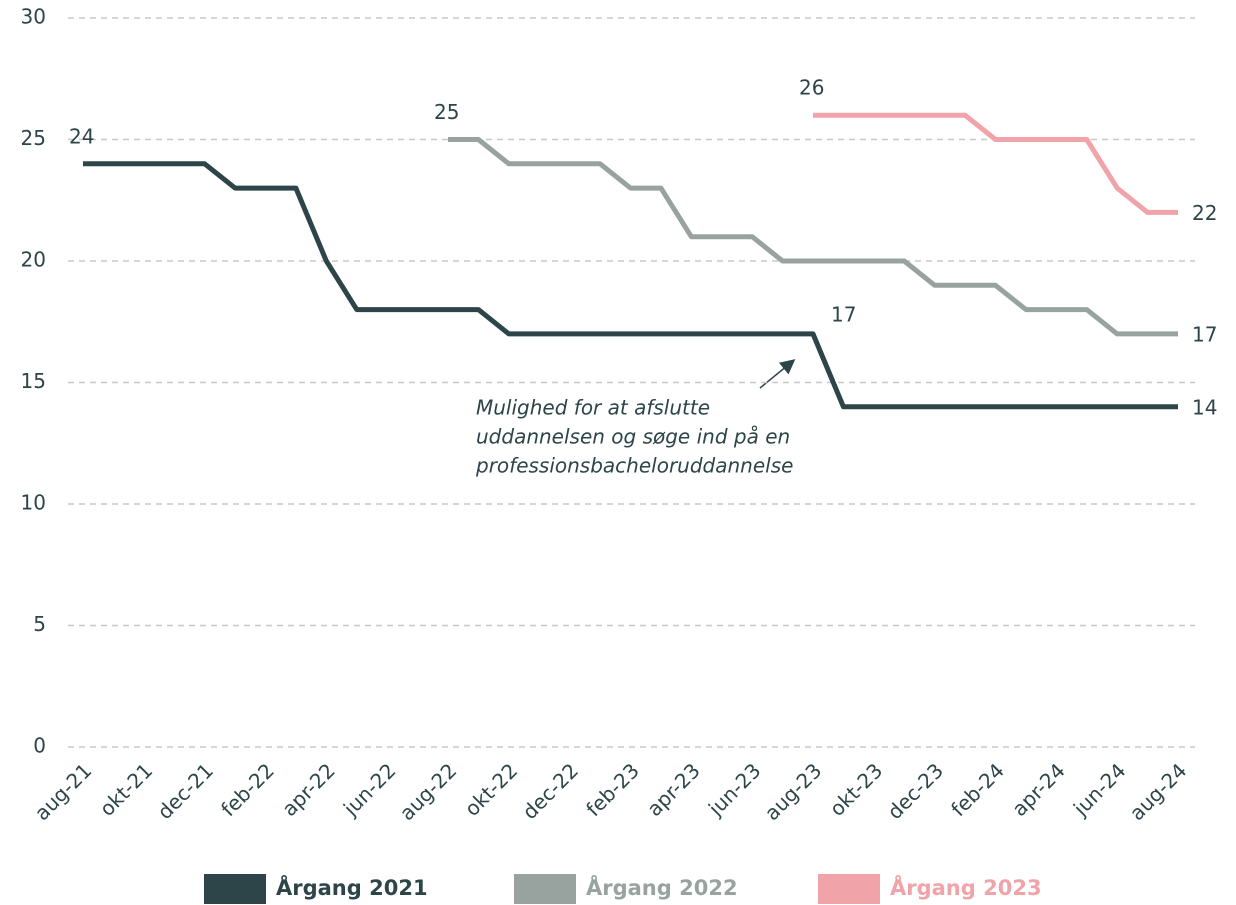 Image resolution: width=1236 pixels, height=905 pixels. Describe the element at coordinates (33, 138) in the screenshot. I see `y-tick-label: 25` at that location.